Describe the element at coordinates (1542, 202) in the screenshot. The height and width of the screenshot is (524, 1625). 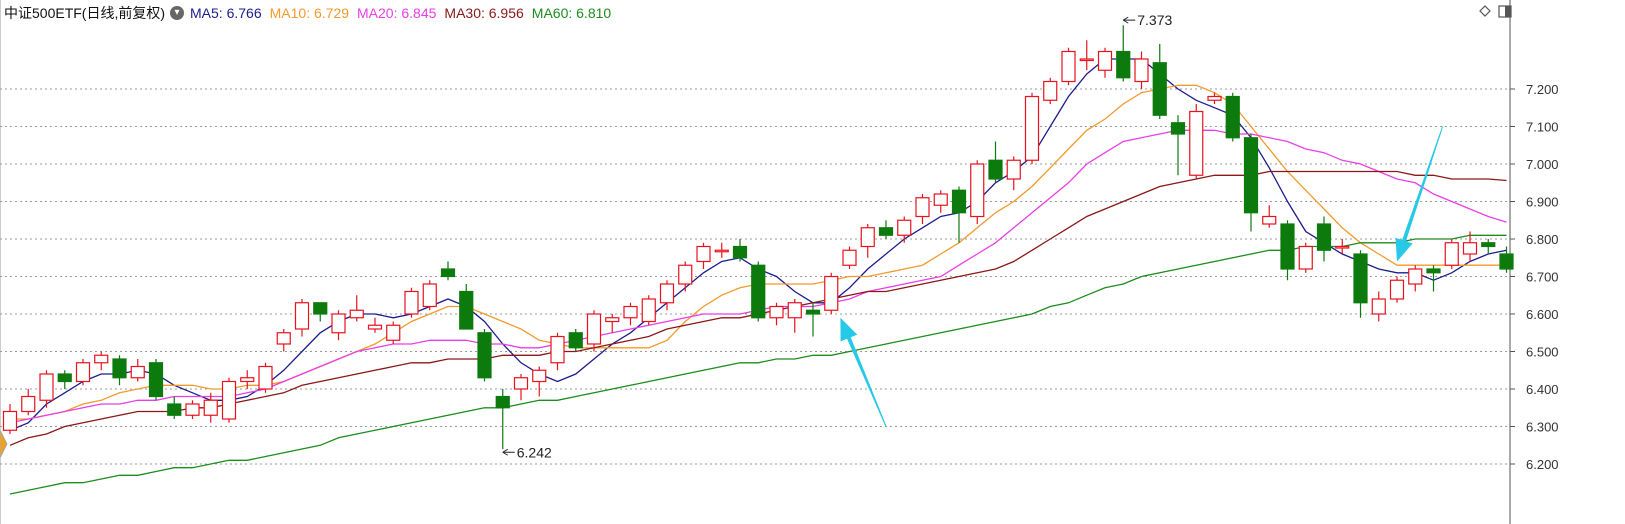
I see `y-tick-label: 6.900` at that location.